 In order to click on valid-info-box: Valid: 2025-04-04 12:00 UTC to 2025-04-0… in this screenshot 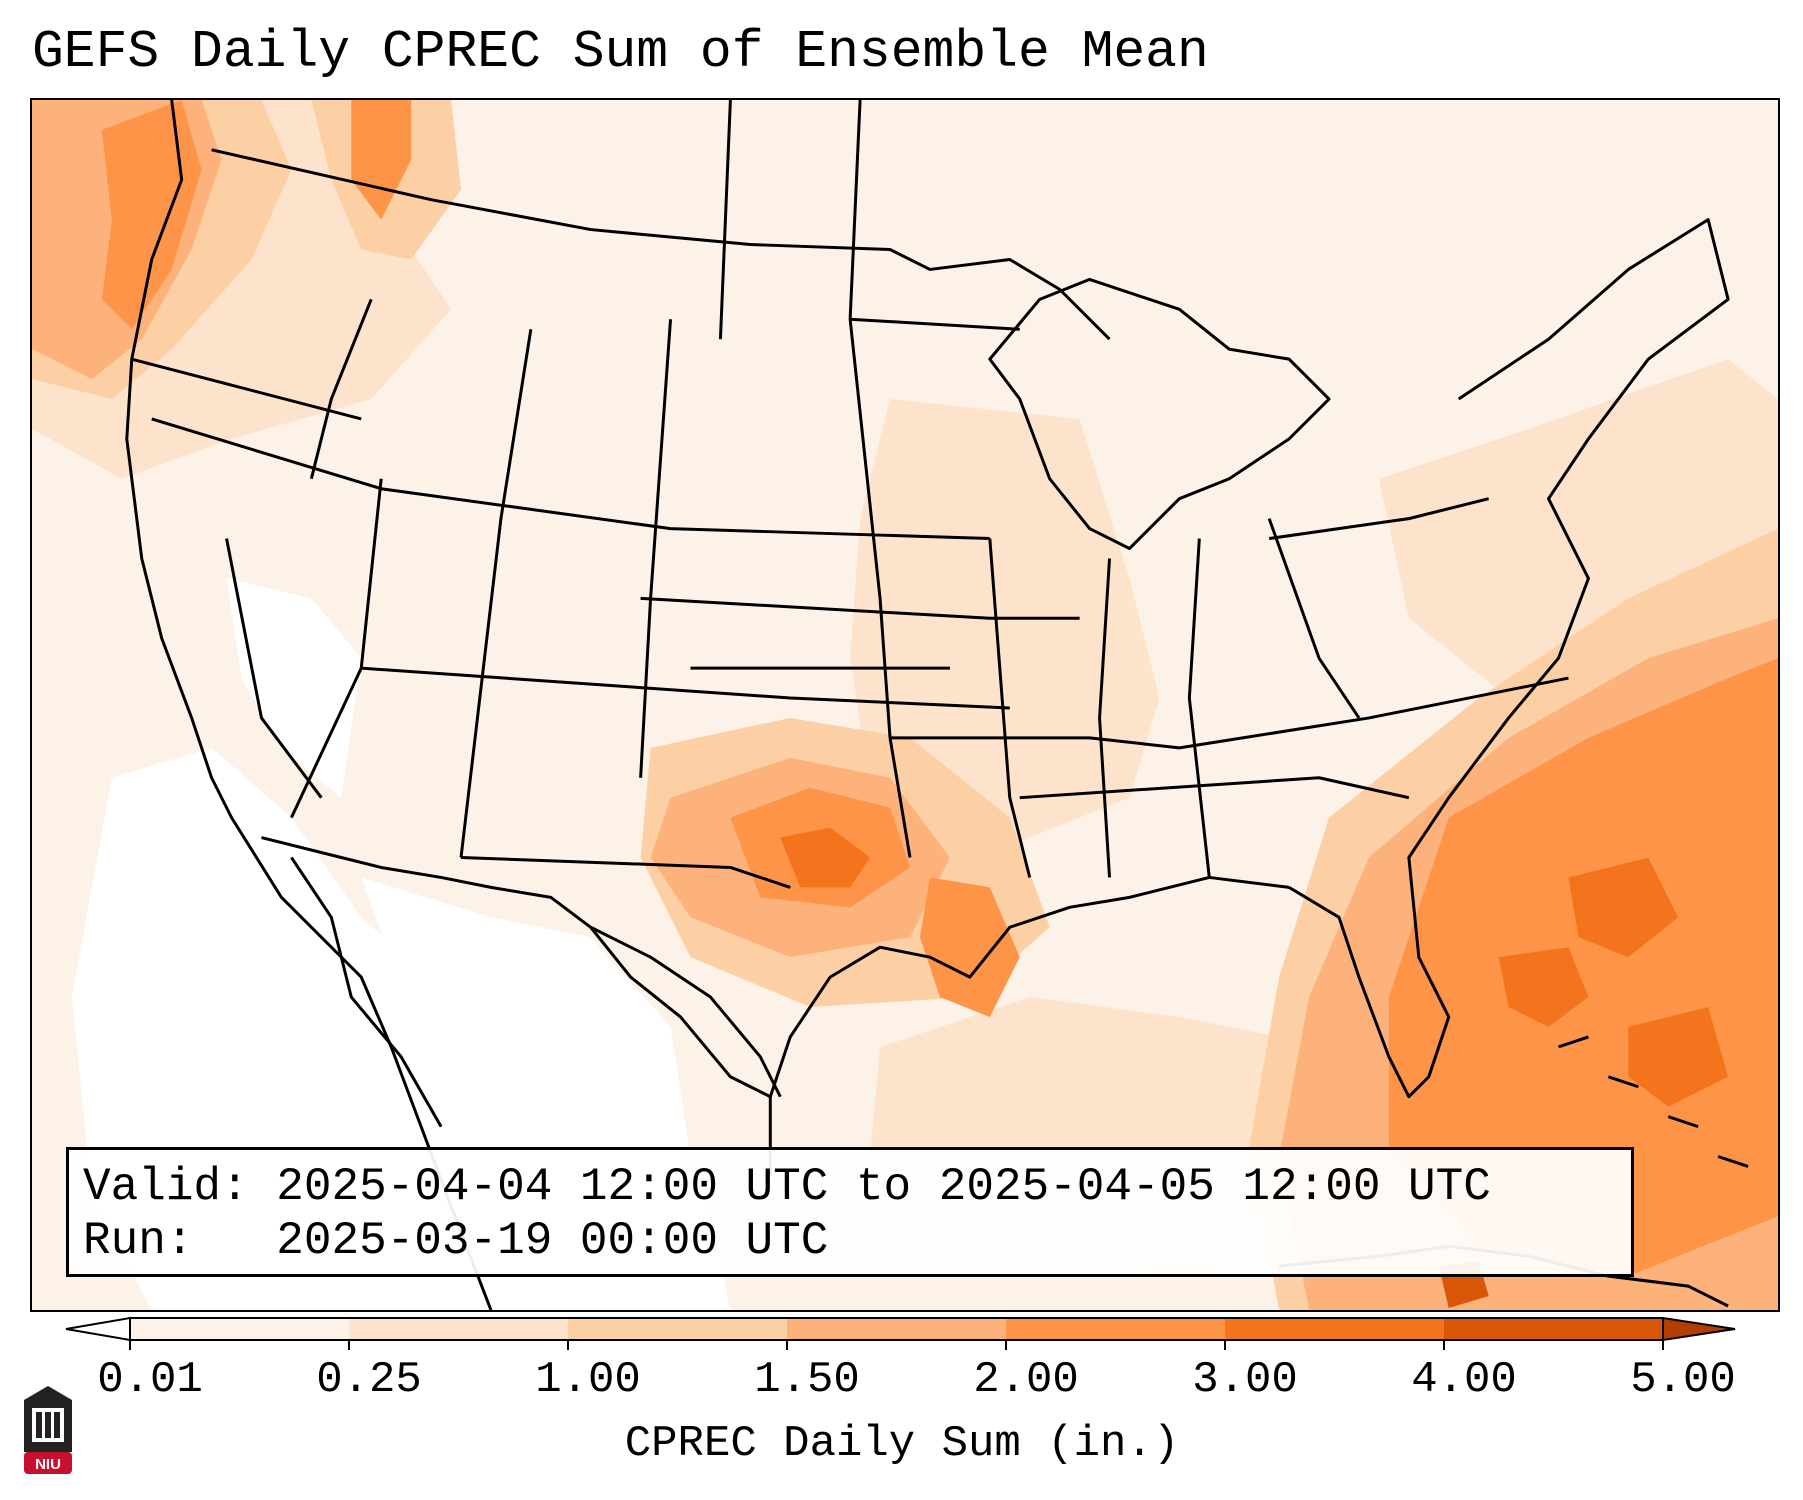, I will do `click(850, 1212)`.